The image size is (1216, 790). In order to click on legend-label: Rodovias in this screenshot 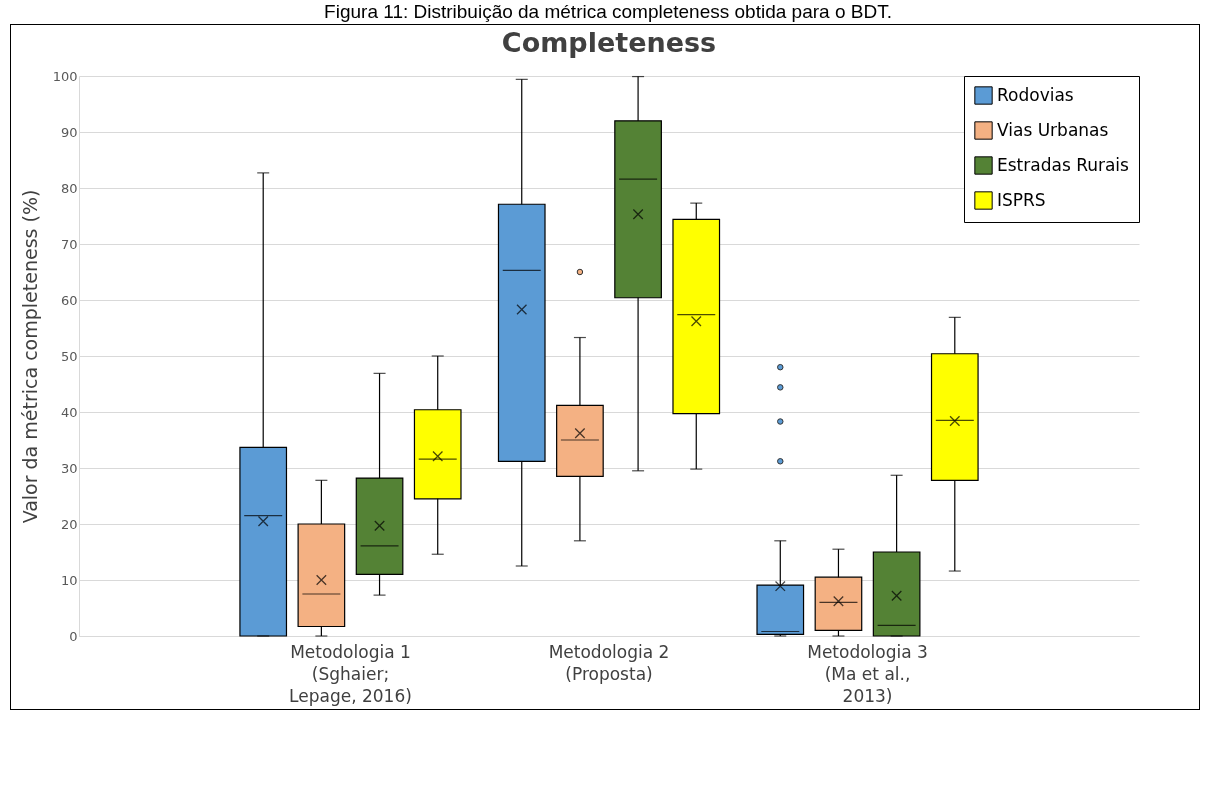, I will do `click(1035, 94)`.